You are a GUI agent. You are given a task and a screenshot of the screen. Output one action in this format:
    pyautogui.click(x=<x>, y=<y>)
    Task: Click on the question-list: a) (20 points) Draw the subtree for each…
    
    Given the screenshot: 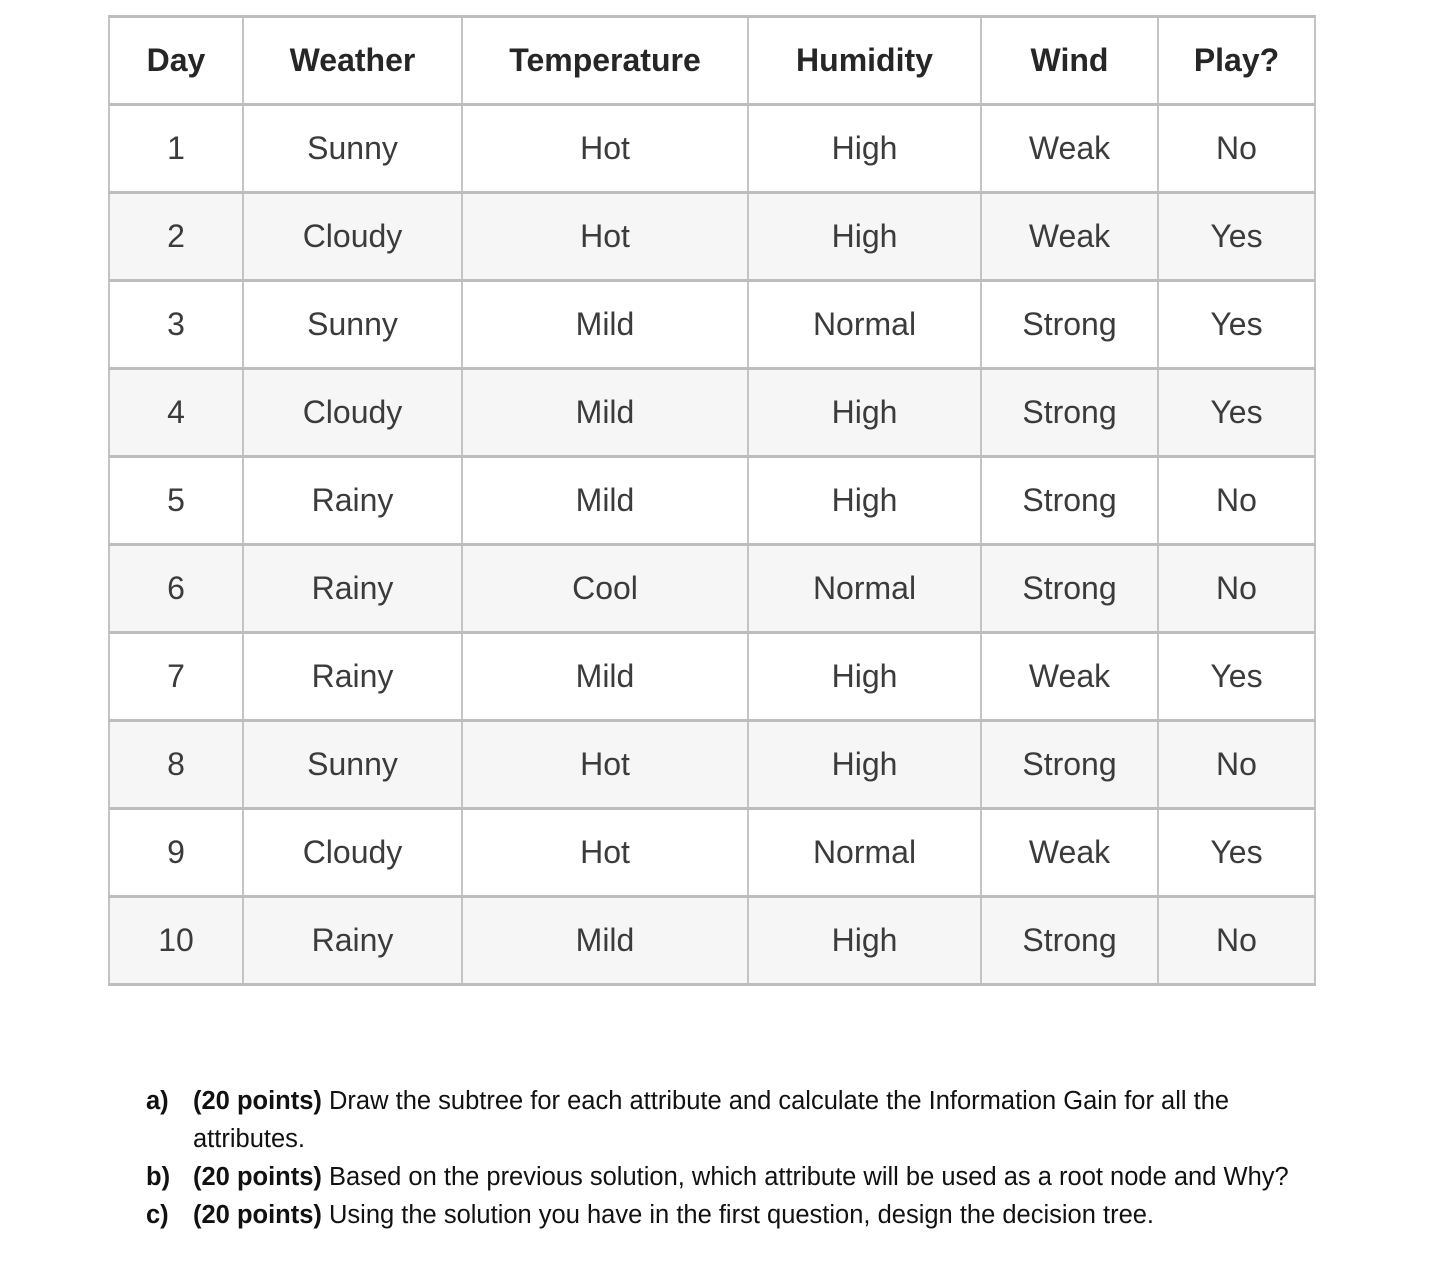 What is the action you would take?
    pyautogui.click(x=746, y=1158)
    